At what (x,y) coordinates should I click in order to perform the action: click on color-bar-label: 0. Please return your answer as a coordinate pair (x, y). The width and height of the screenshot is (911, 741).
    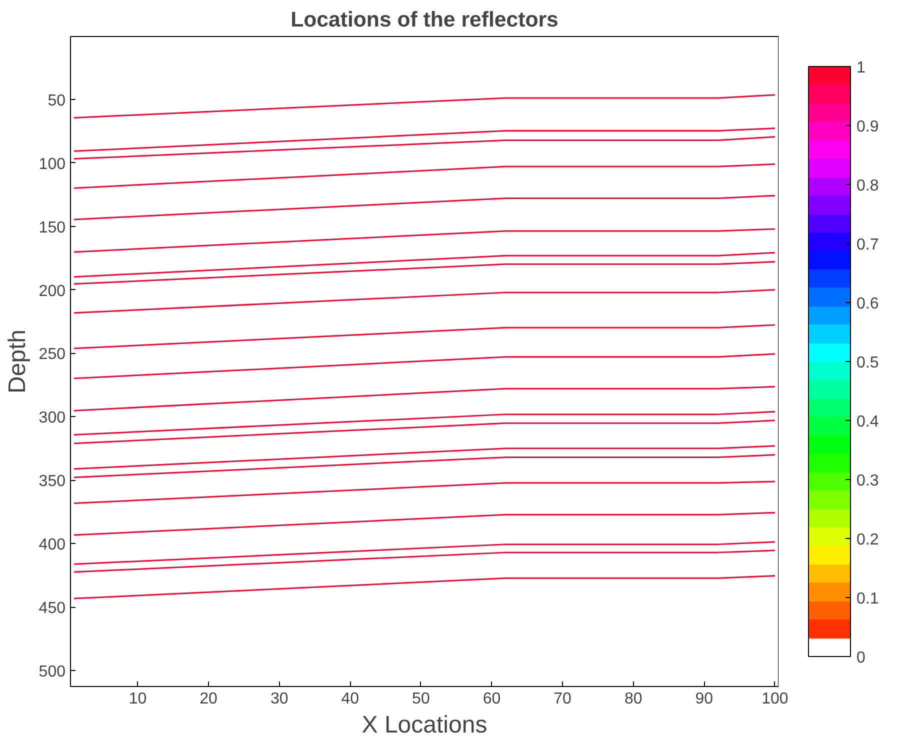
    Looking at the image, I should click on (861, 658).